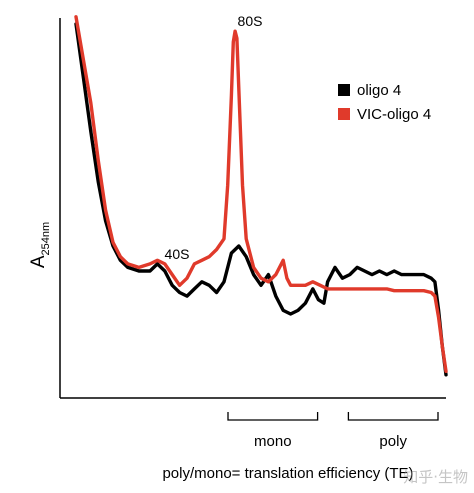  I want to click on legend-label-vic-oligo-4: VIC-oligo 4, so click(394, 114).